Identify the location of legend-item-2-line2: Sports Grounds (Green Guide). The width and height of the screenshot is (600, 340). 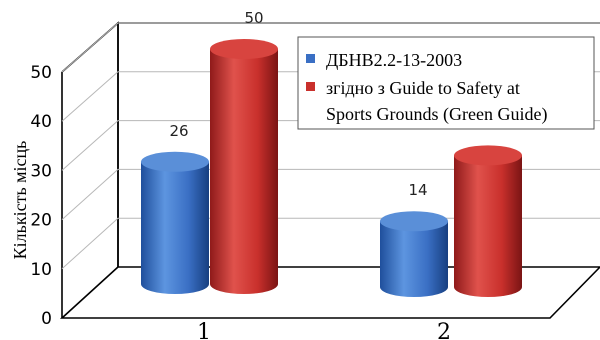
(436, 114).